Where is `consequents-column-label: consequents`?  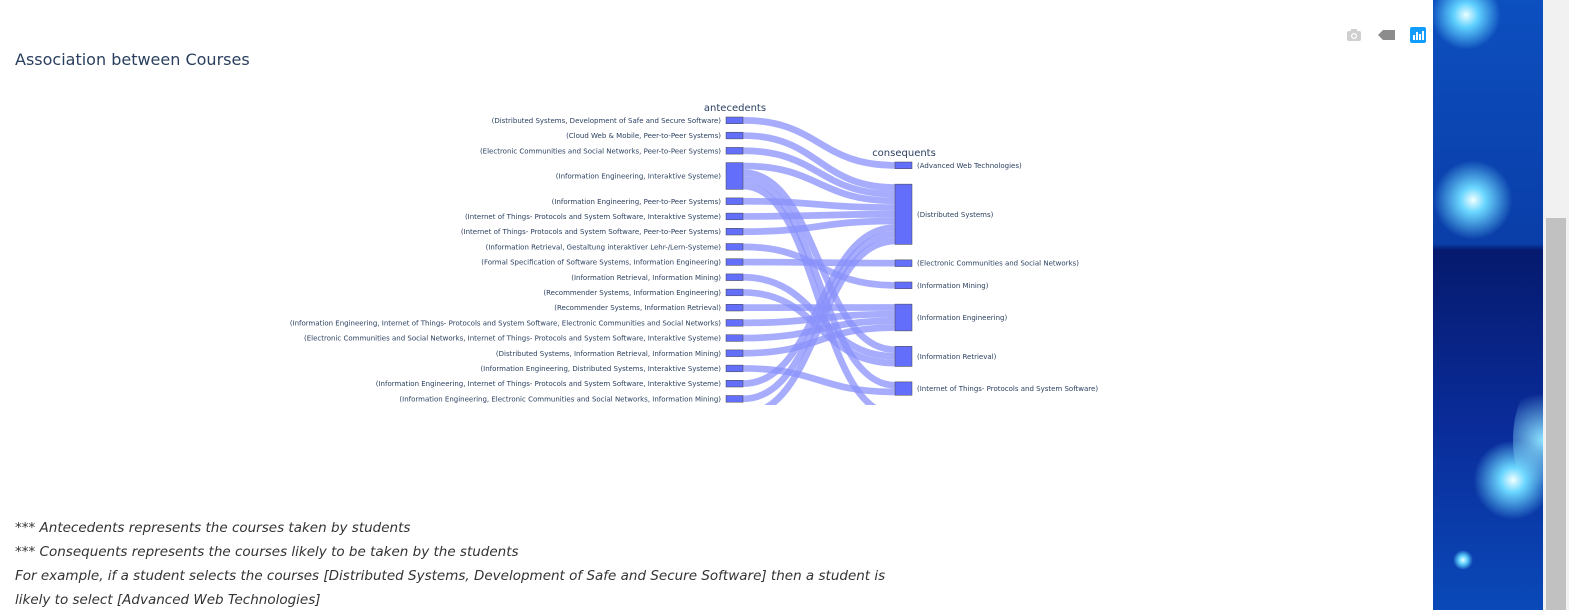
consequents-column-label: consequents is located at coordinates (904, 153).